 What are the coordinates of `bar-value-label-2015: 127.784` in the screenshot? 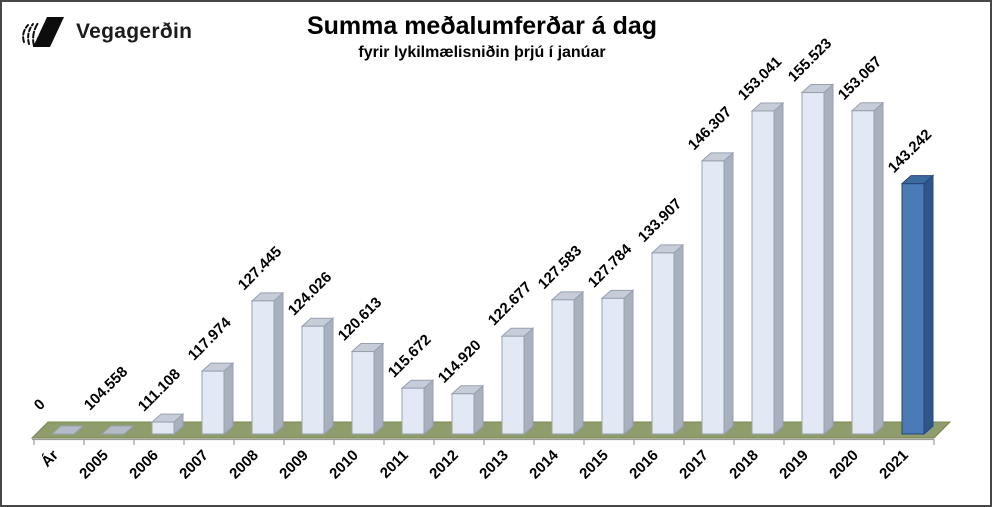 It's located at (610, 265).